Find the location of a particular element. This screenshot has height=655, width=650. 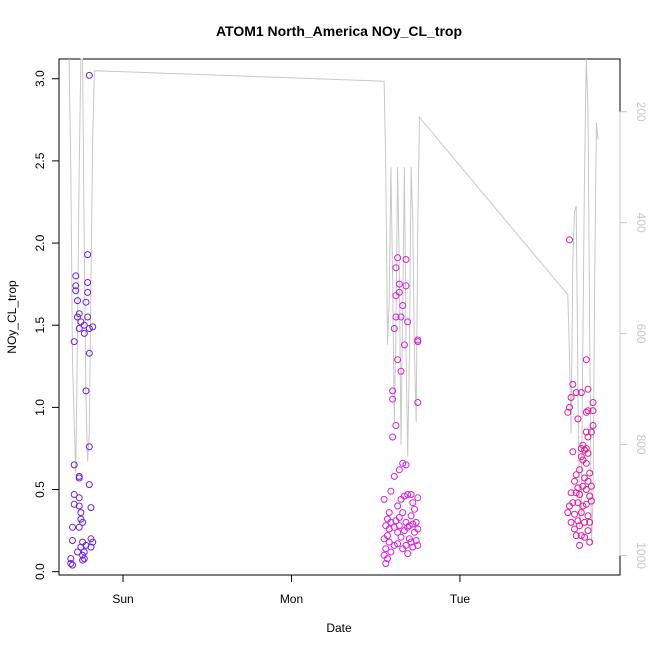

y-tick-label: 3.0 is located at coordinates (40, 78).